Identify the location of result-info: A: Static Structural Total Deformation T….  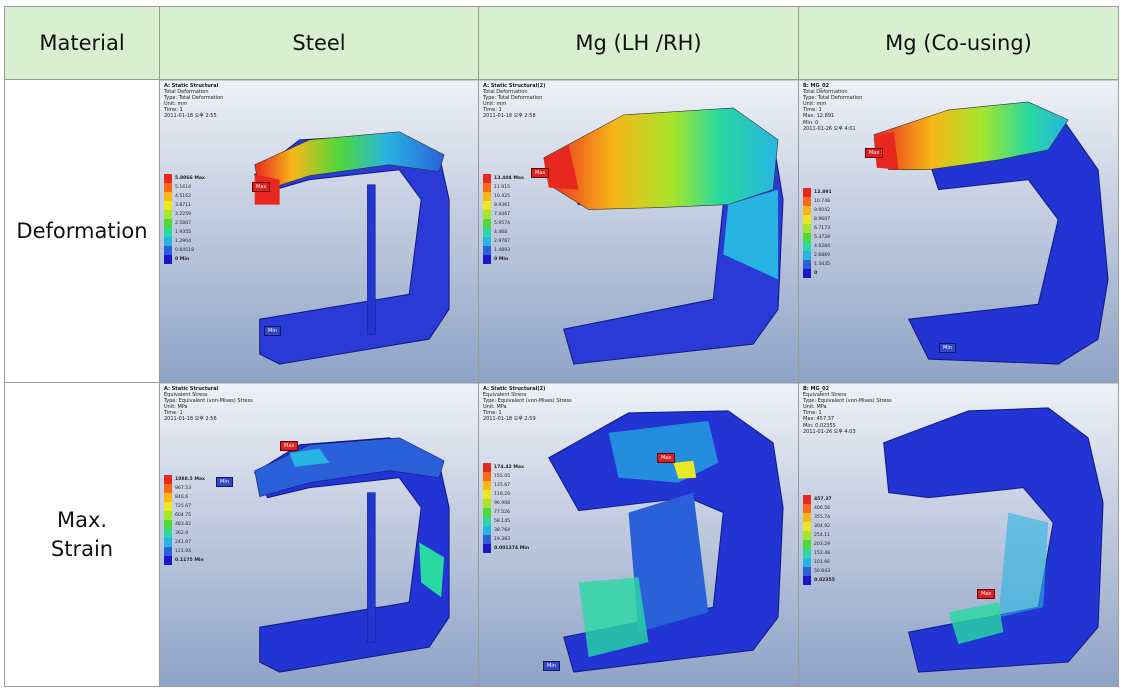
(193, 101).